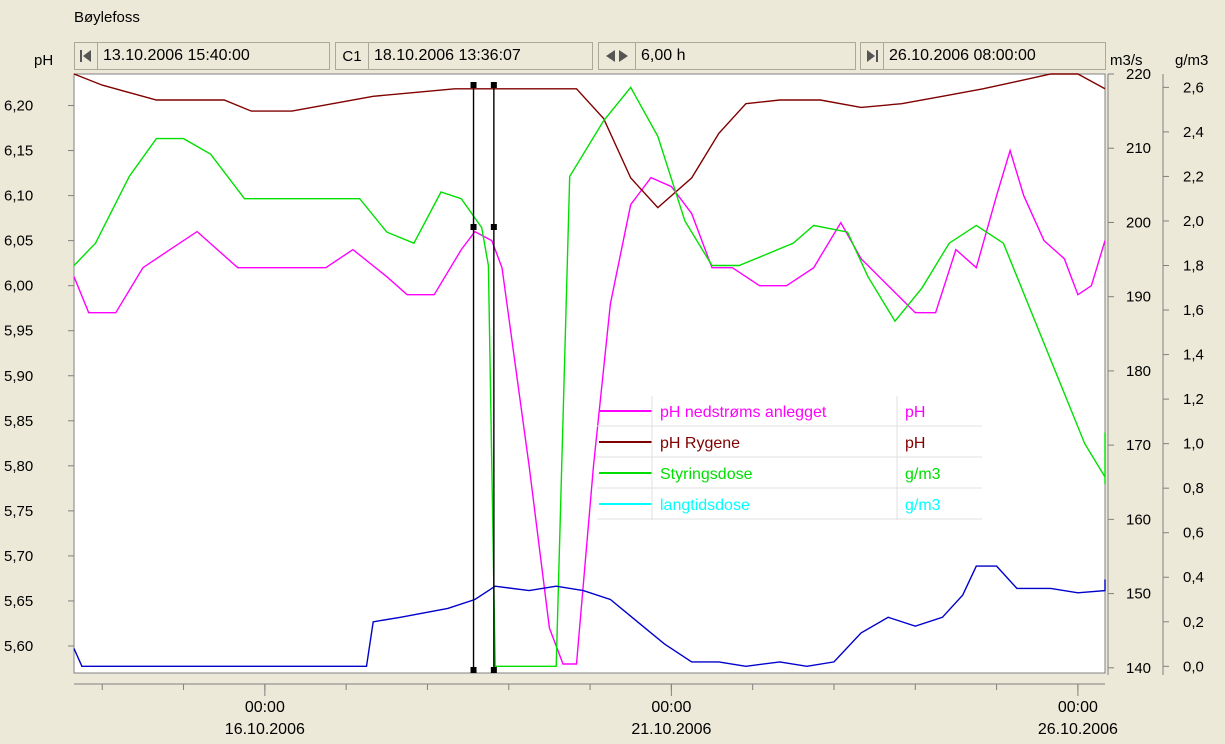 This screenshot has width=1225, height=744. I want to click on right-flow-tick-label-1: 210, so click(1138, 148).